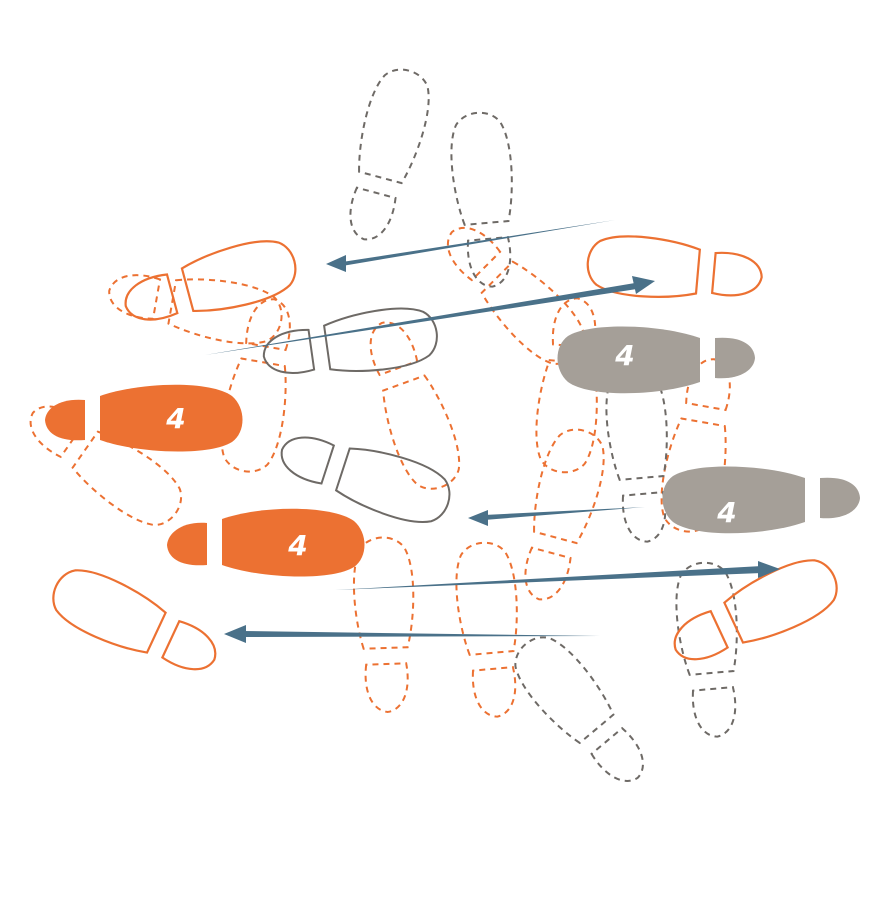  What do you see at coordinates (548, 578) in the screenshot?
I see `arrow-right` at bounding box center [548, 578].